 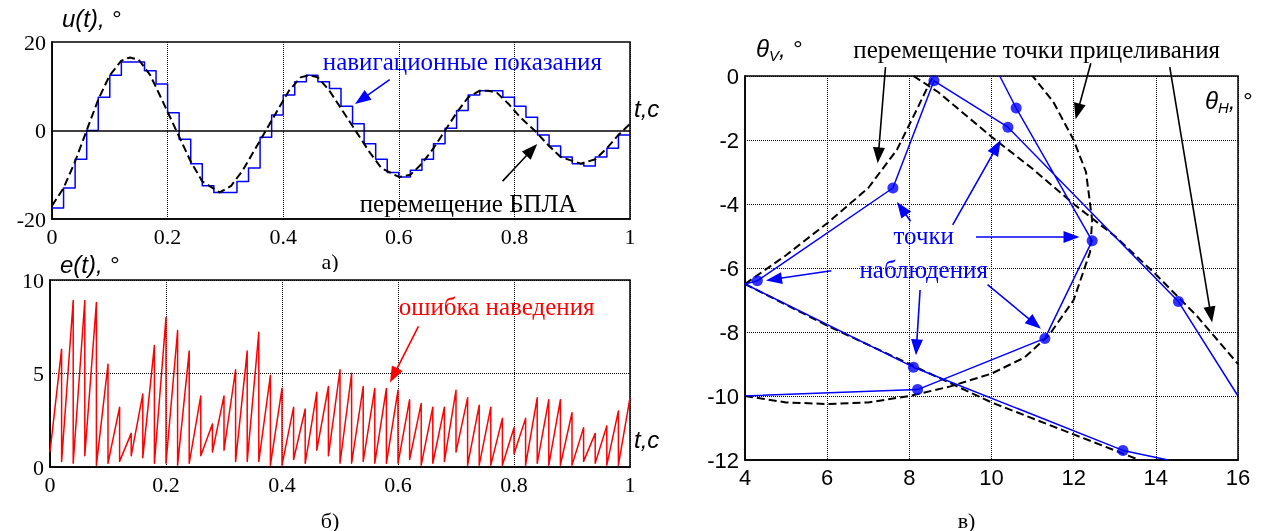 What do you see at coordinates (729, 204) in the screenshot?
I see `y-tick-label: -4` at bounding box center [729, 204].